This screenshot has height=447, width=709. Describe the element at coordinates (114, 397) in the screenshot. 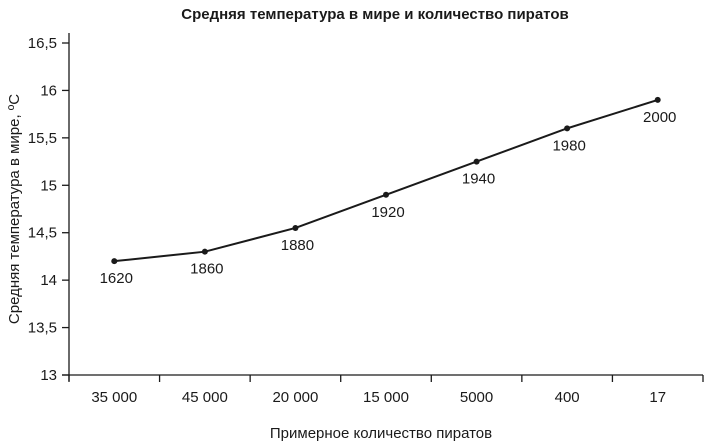

I see `x-tick-label: 35 000` at that location.